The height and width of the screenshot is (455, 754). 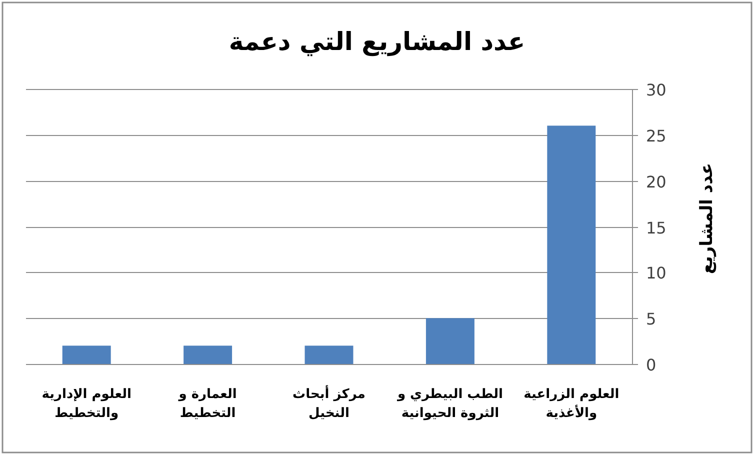 I want to click on x-tick-label: العمارة و التخطيط, so click(x=207, y=404).